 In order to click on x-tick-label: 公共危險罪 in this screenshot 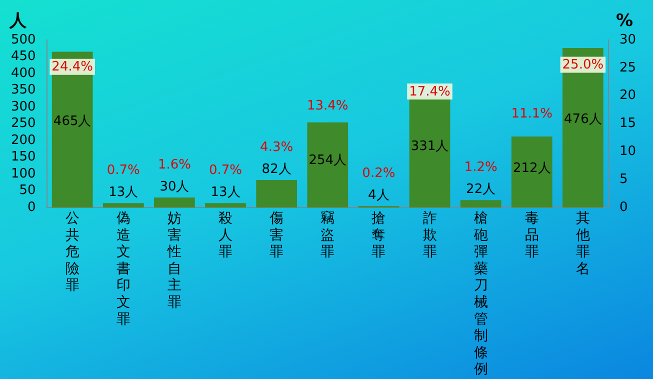, I will do `click(72, 252)`.